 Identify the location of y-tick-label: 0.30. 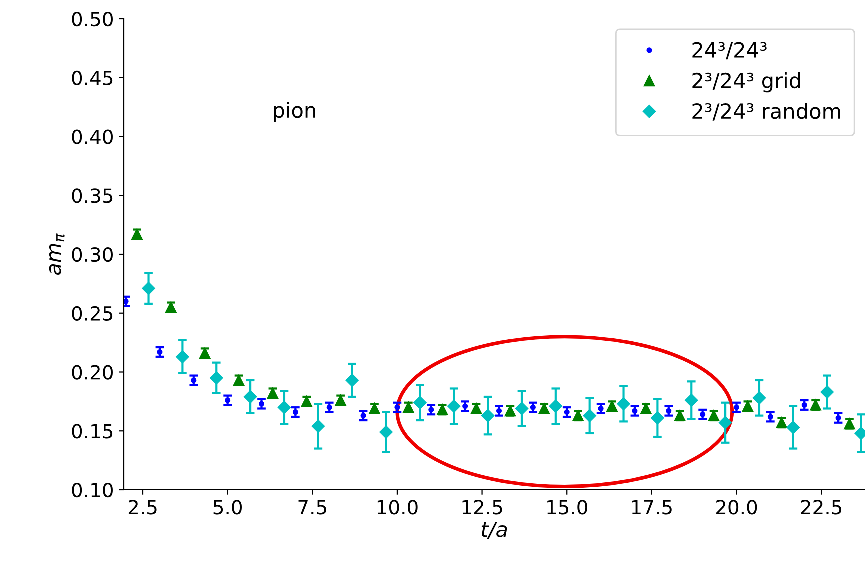
(92, 254).